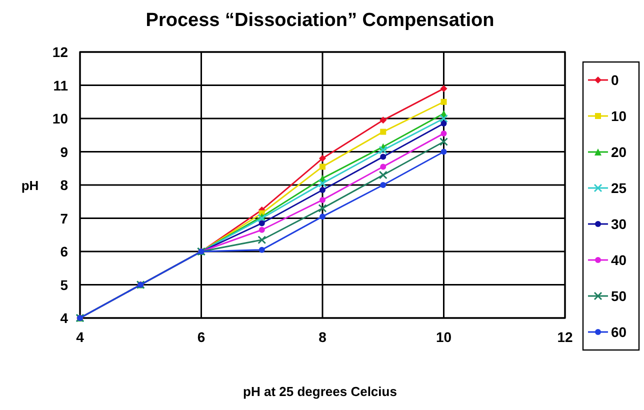 This screenshot has width=644, height=410. What do you see at coordinates (64, 185) in the screenshot?
I see `y-tick-label: 8` at bounding box center [64, 185].